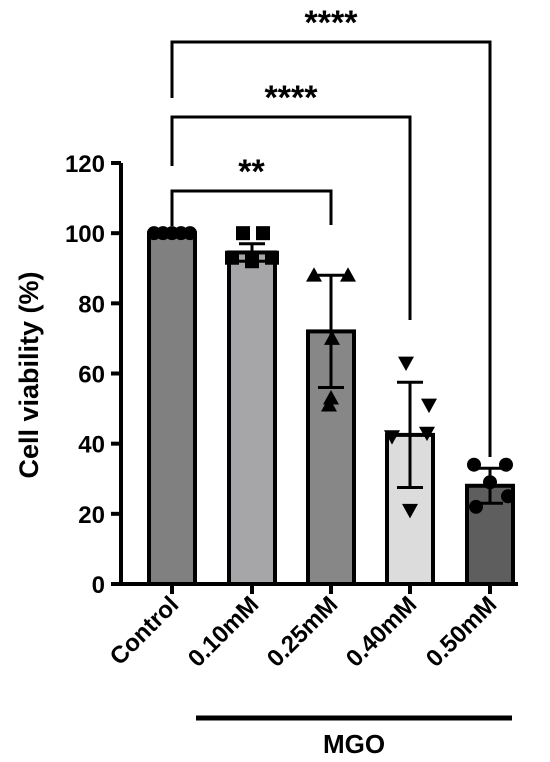  Describe the element at coordinates (354, 744) in the screenshot. I see `group-label-mgo: MGO` at that location.